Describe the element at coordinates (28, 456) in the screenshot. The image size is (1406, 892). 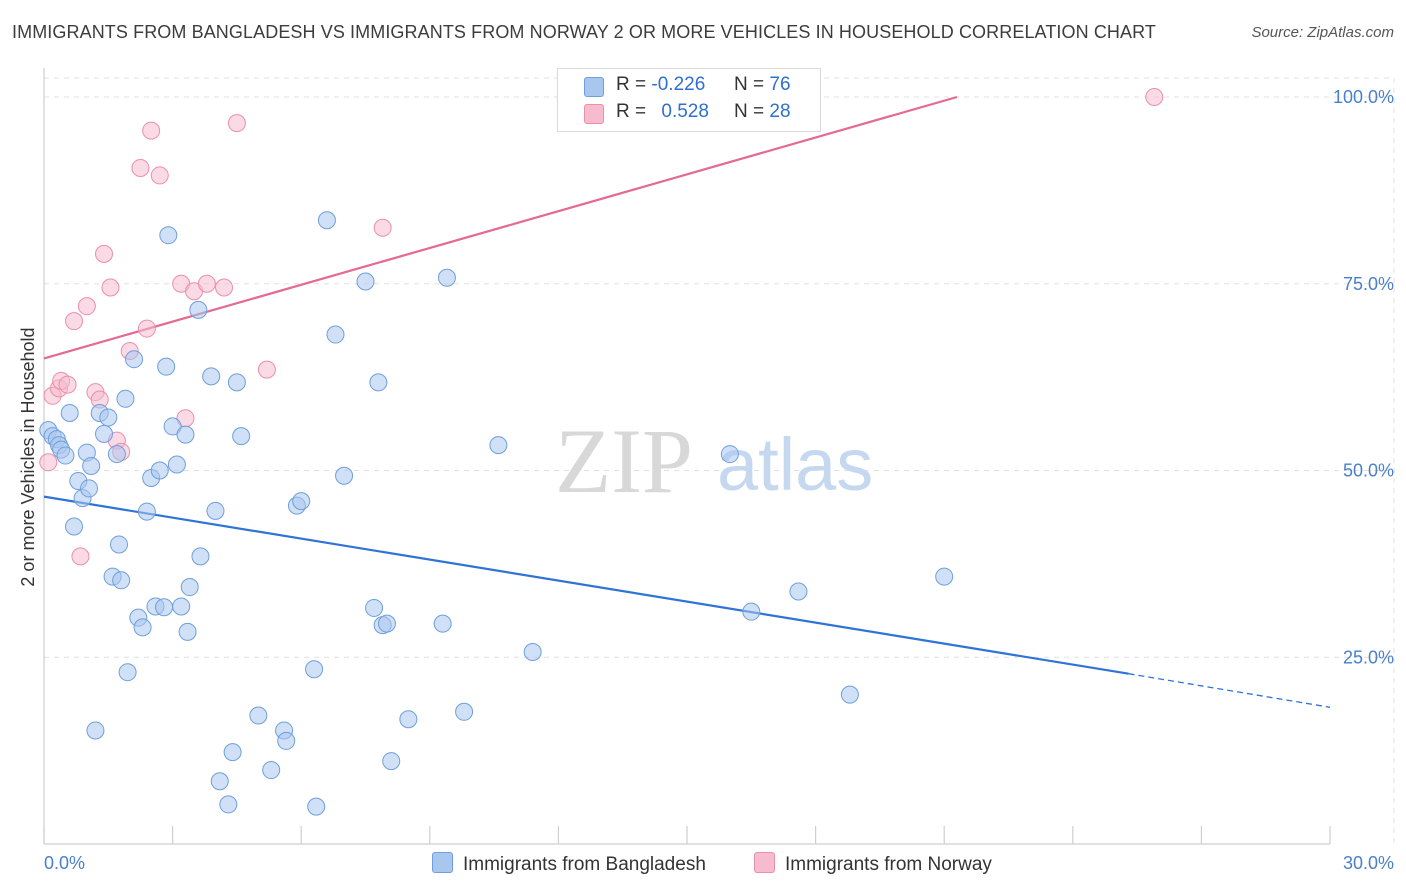
I see `y-axis-label: 2 or more Vehicles in Household` at that location.